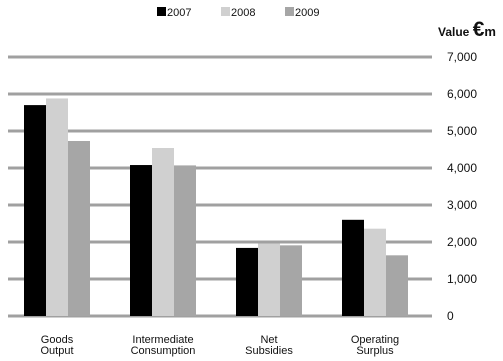 Image resolution: width=503 pixels, height=361 pixels. I want to click on legend-label: 2008, so click(243, 13).